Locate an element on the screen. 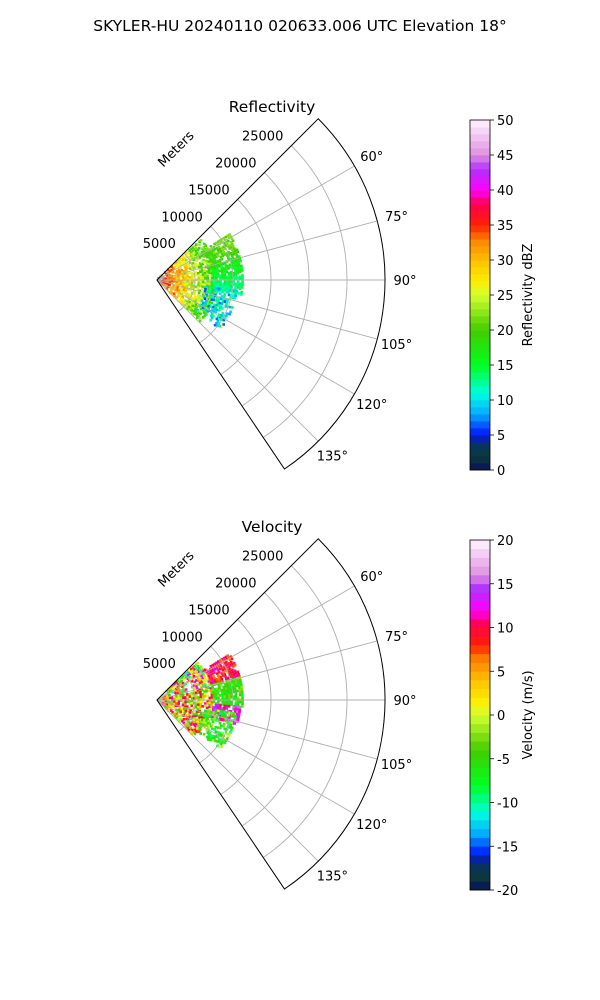  radial-tick-label: 15000 is located at coordinates (208, 610).